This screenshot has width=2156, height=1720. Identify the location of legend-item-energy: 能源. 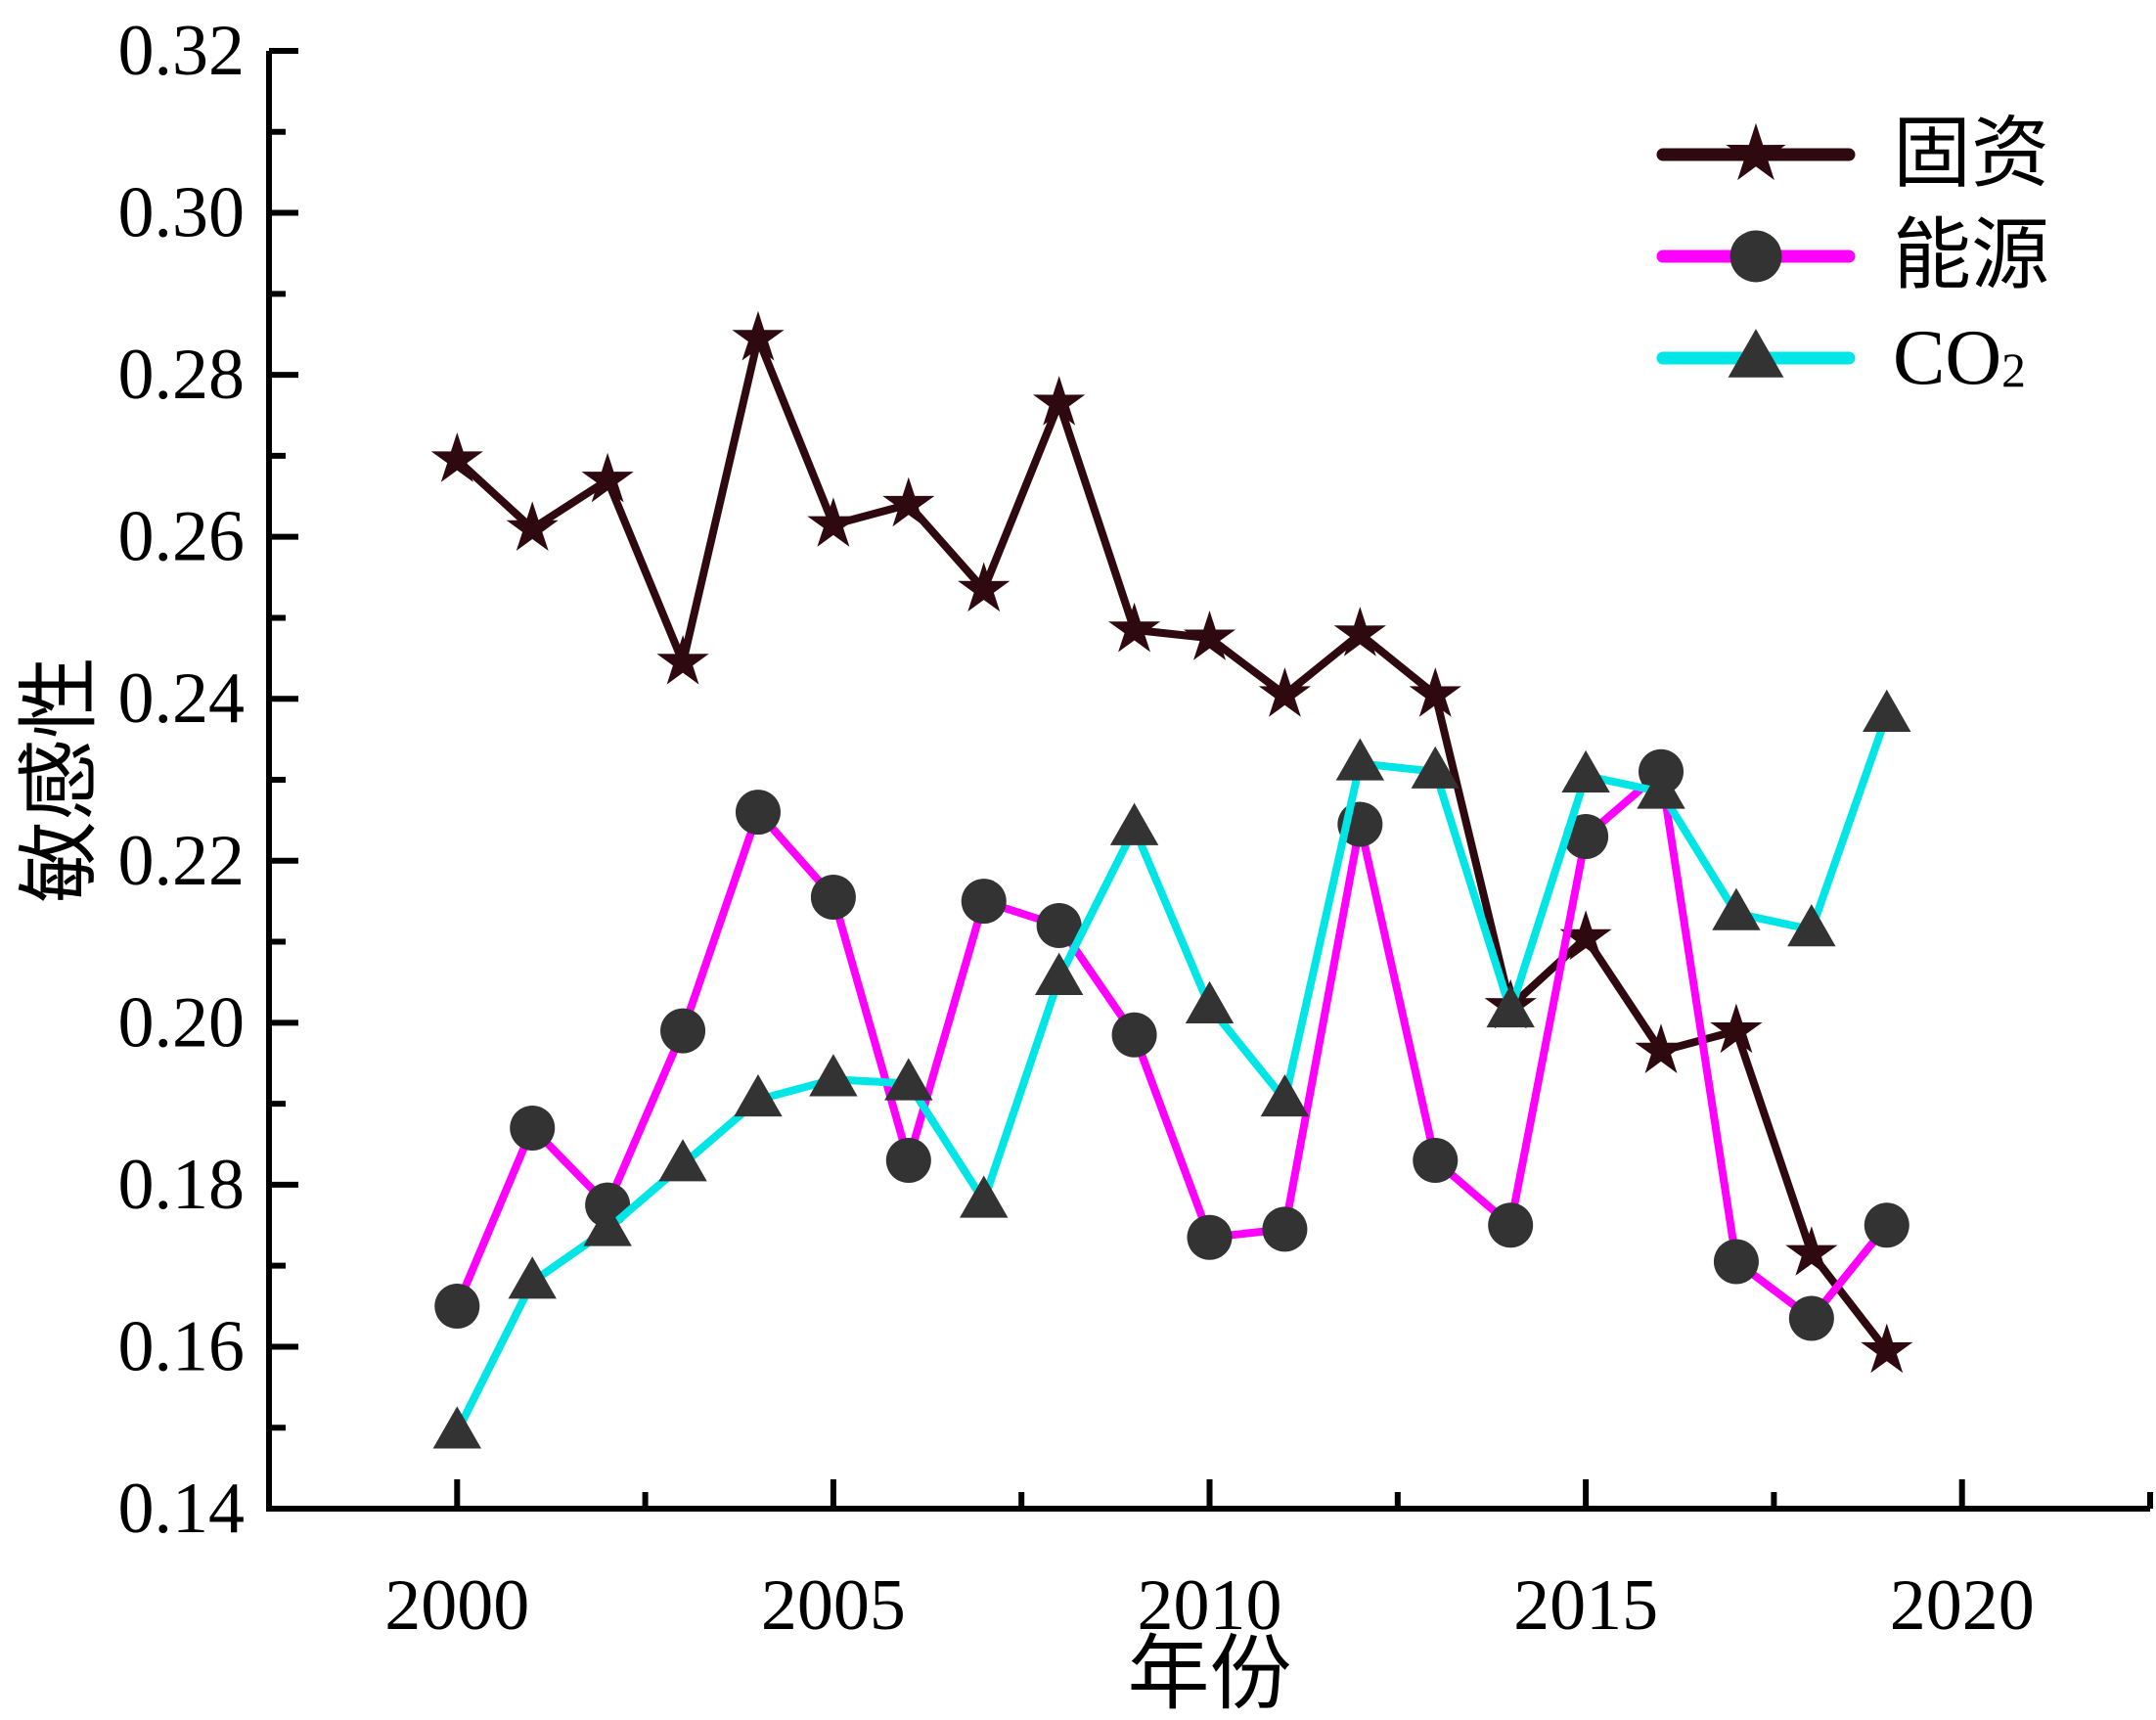
(1852, 256).